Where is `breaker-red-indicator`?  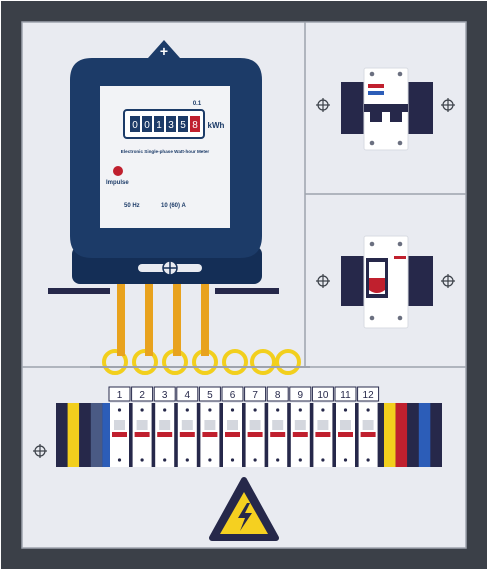
breaker-red-indicator is located at coordinates (376, 86).